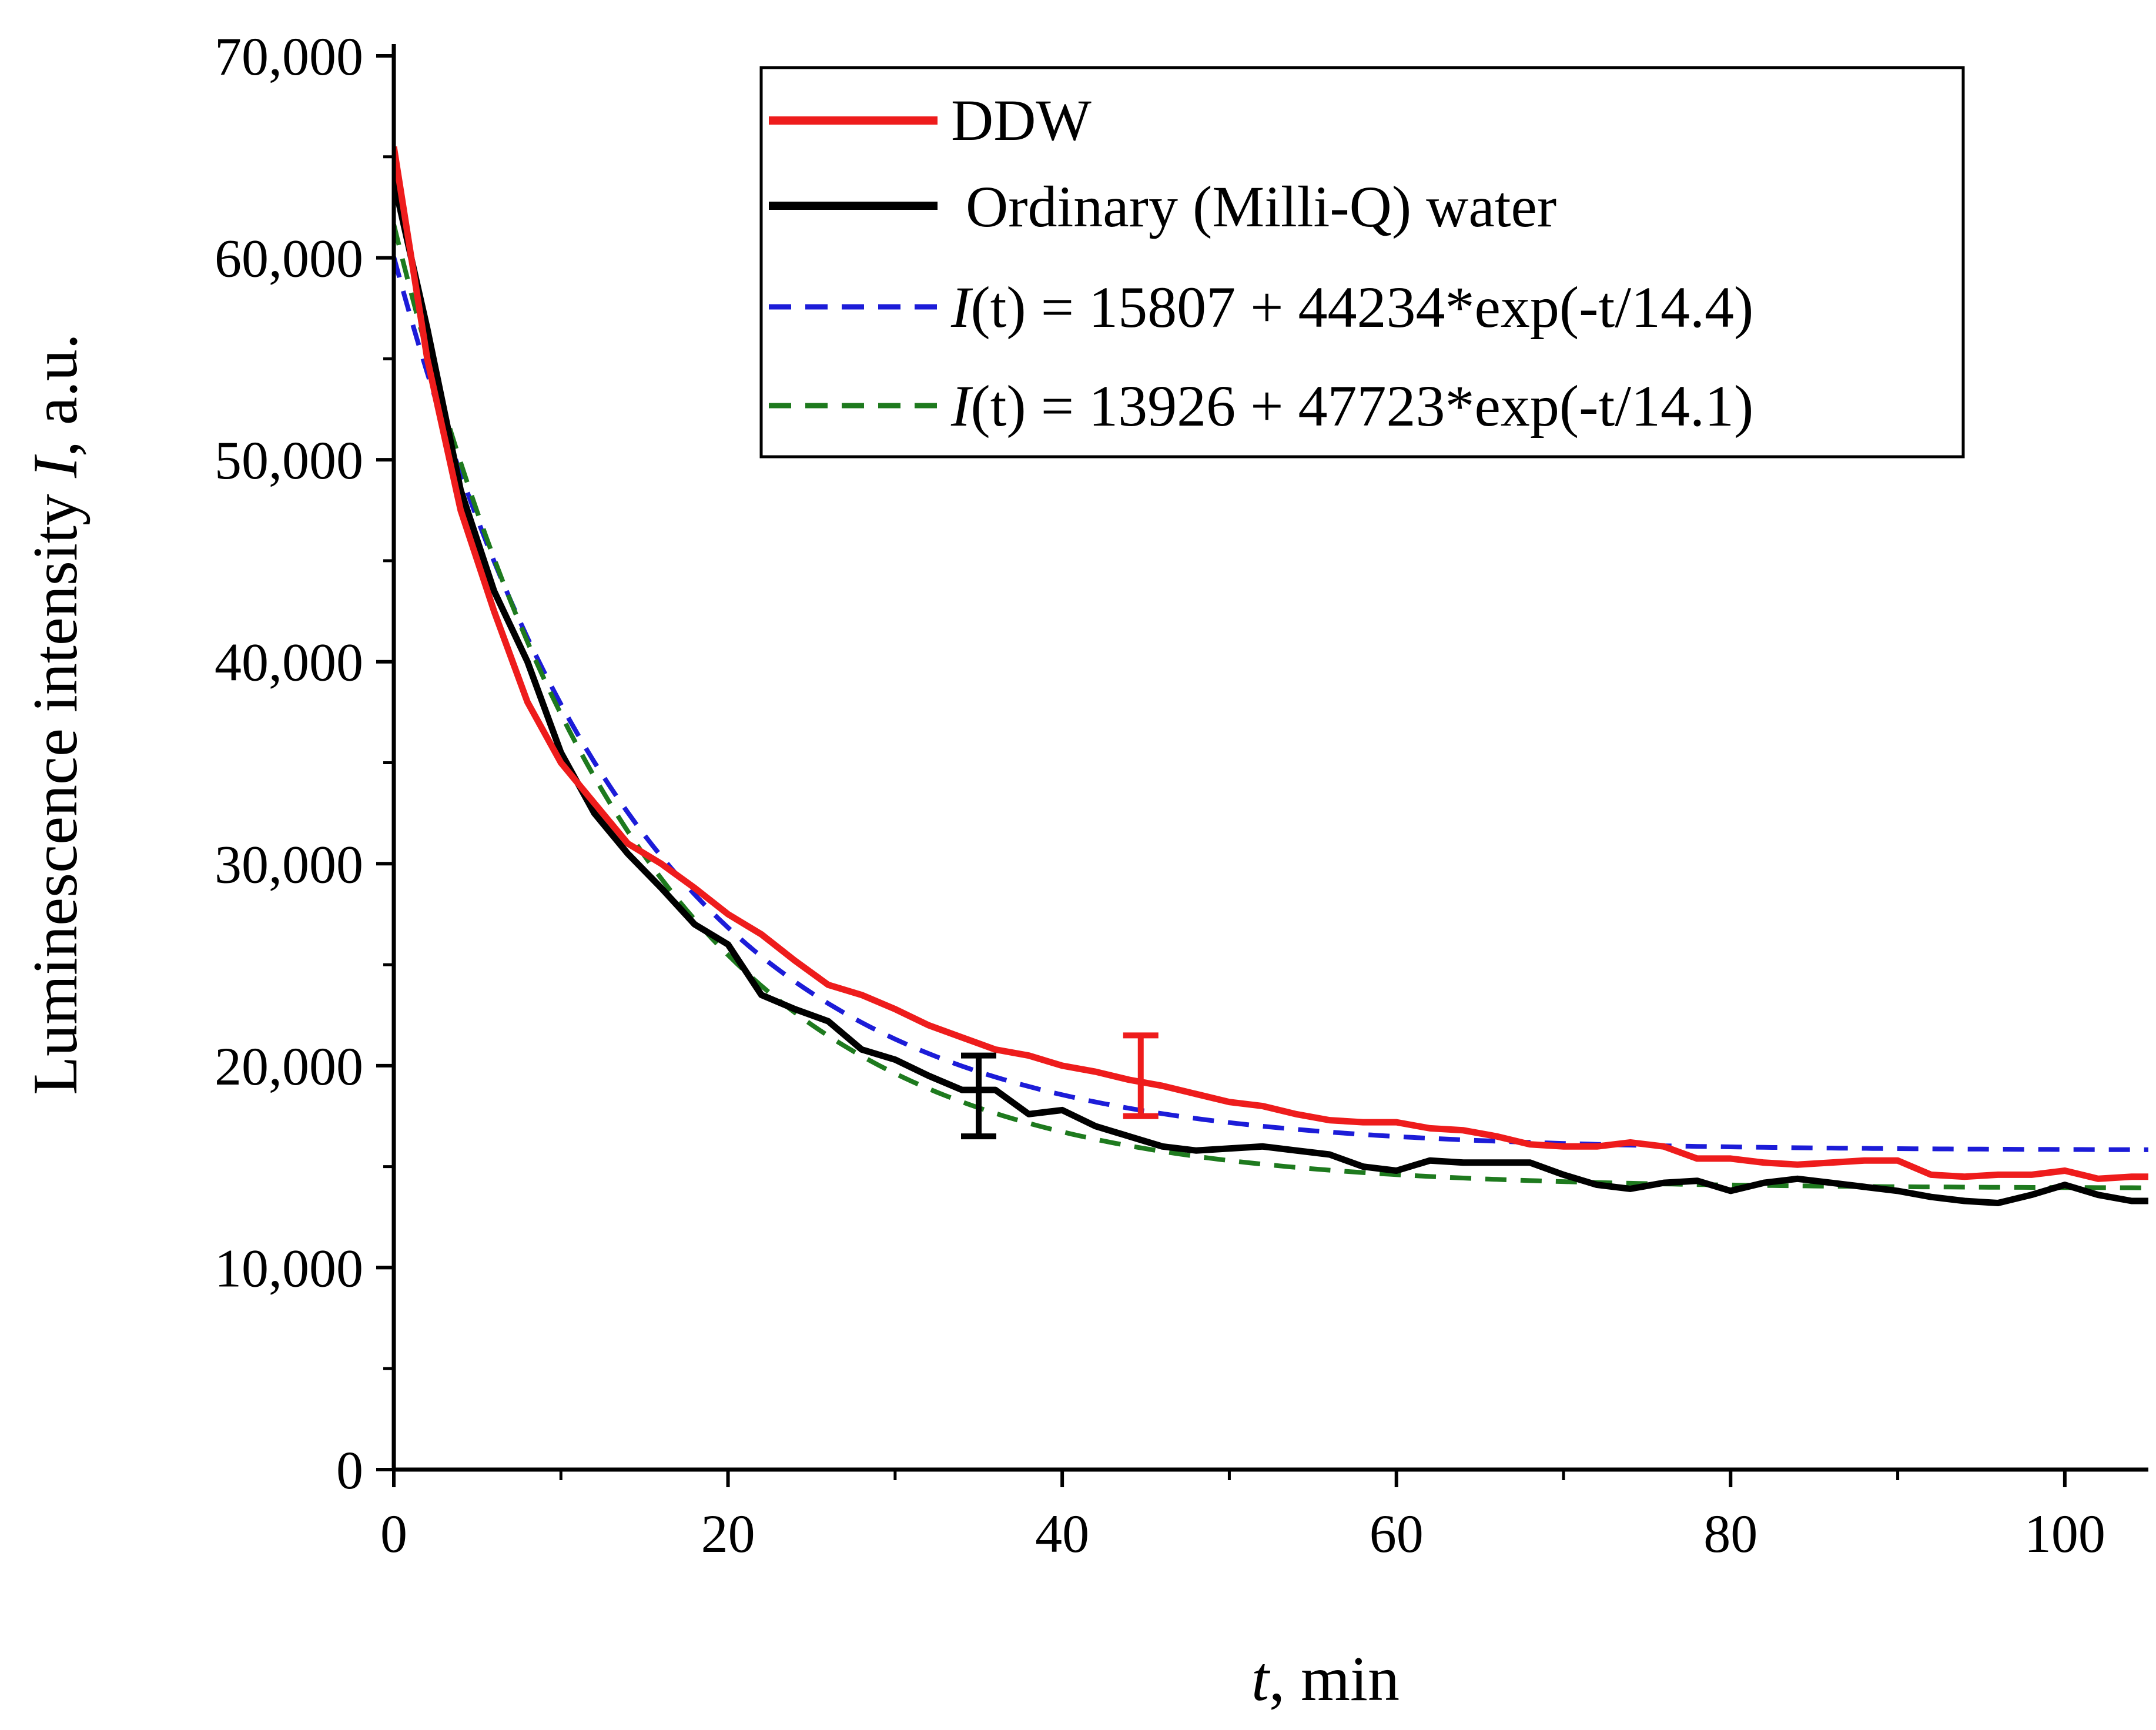  I want to click on x-axis-title: t, min, so click(1325, 1679).